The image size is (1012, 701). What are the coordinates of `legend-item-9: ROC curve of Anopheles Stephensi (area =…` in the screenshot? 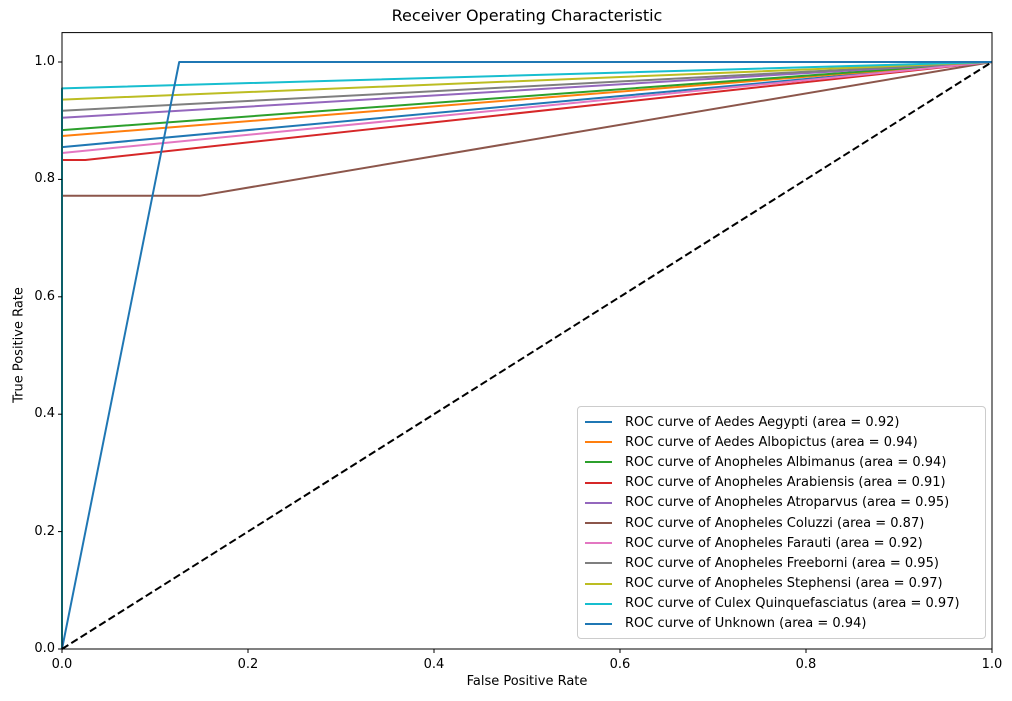 It's located at (781, 584).